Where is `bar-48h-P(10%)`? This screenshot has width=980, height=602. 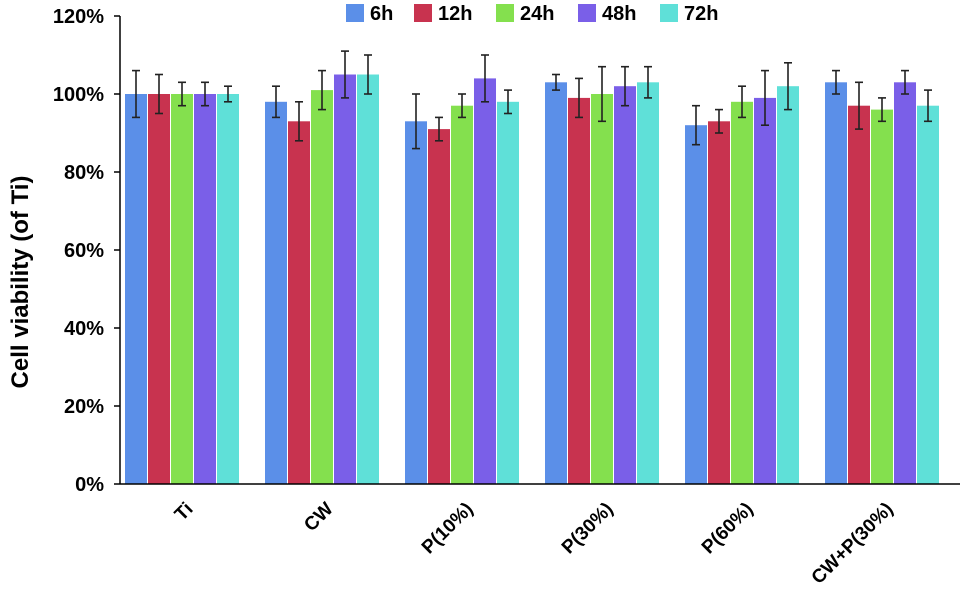 bar-48h-P(10%) is located at coordinates (485, 281).